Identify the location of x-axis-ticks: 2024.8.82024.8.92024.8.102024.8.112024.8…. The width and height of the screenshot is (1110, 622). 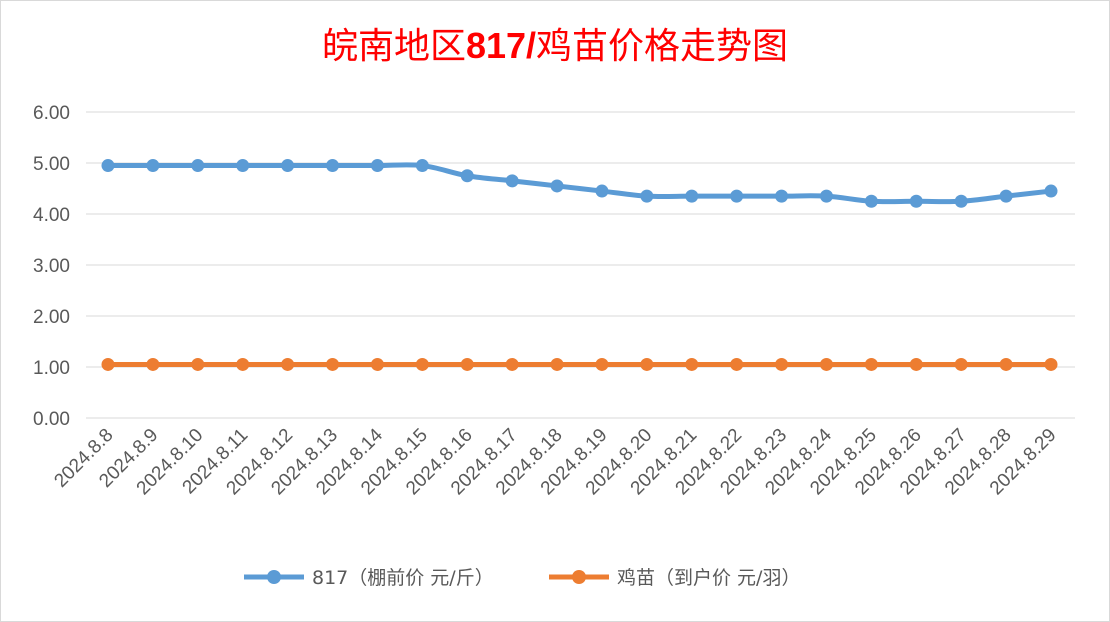
(555, 461).